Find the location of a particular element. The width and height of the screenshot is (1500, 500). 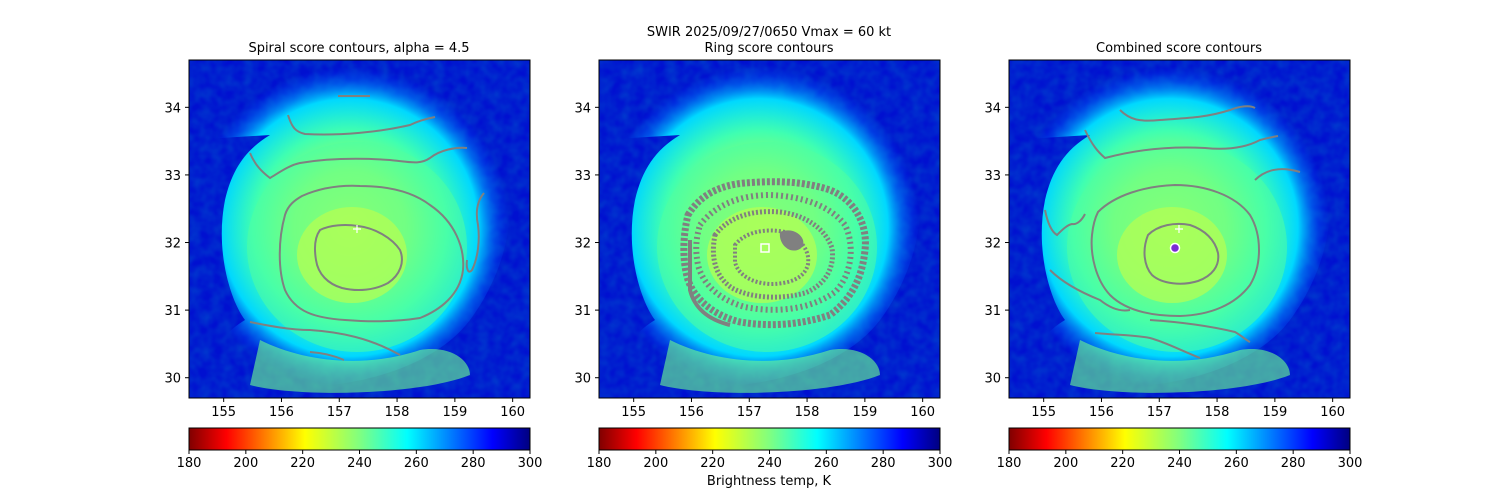

ring-contour-mass is located at coordinates (774, 253).